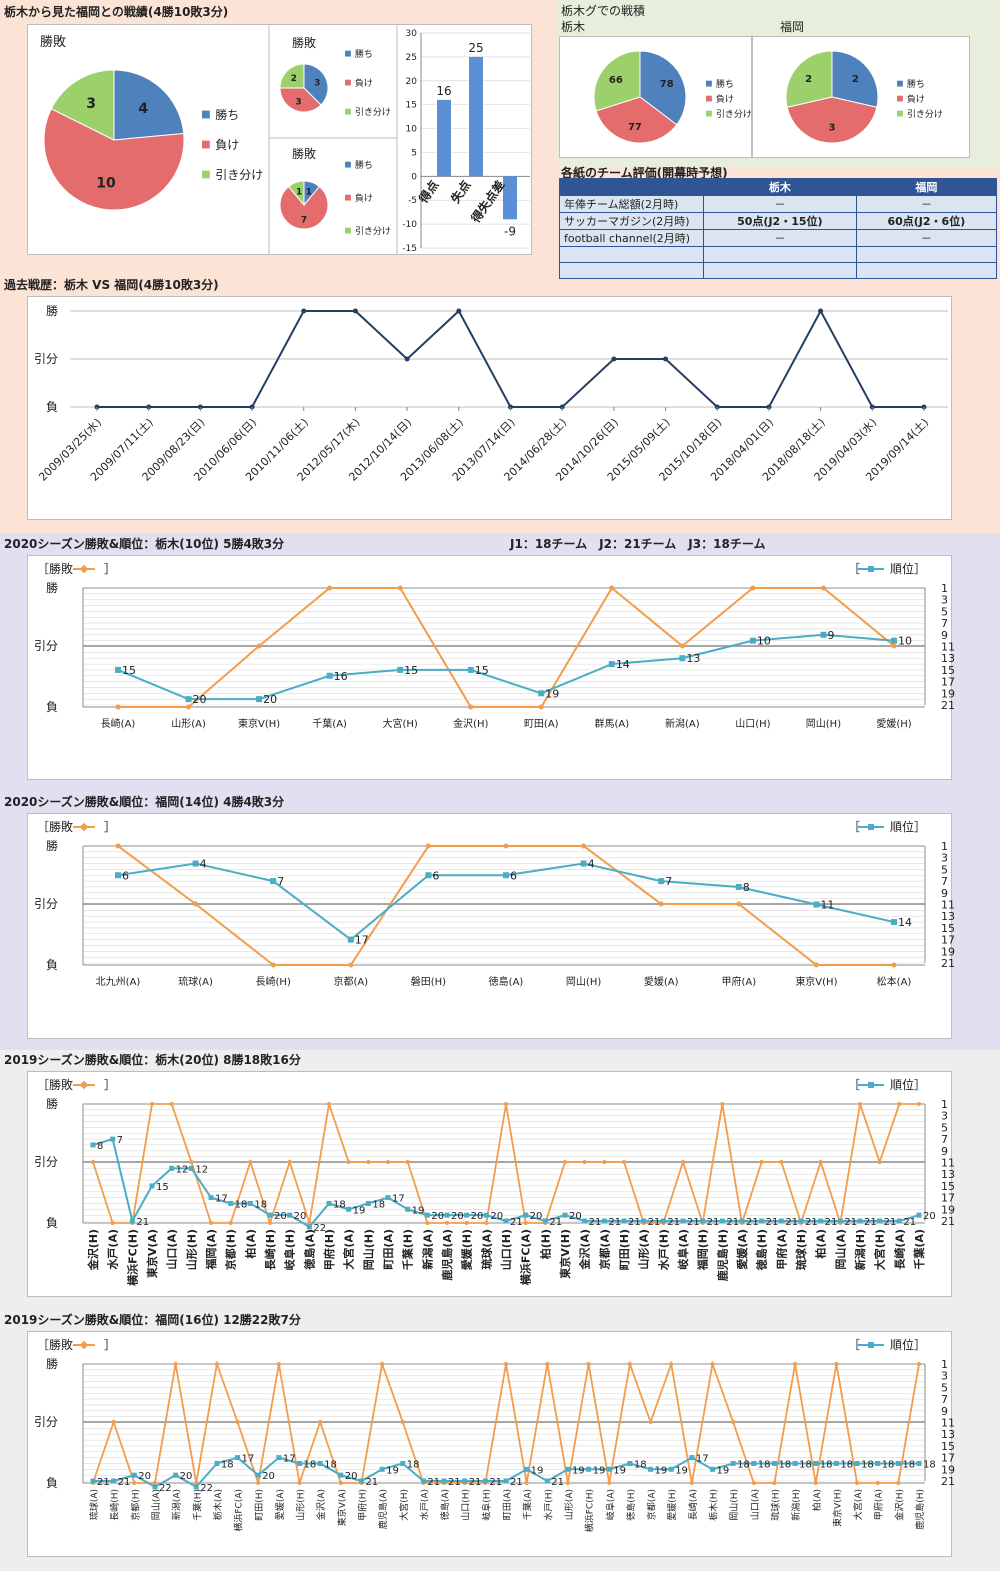 This screenshot has width=1000, height=1571. I want to click on season-fukuoka2019-opponent-label: 鹿児島(H), so click(920, 1509).